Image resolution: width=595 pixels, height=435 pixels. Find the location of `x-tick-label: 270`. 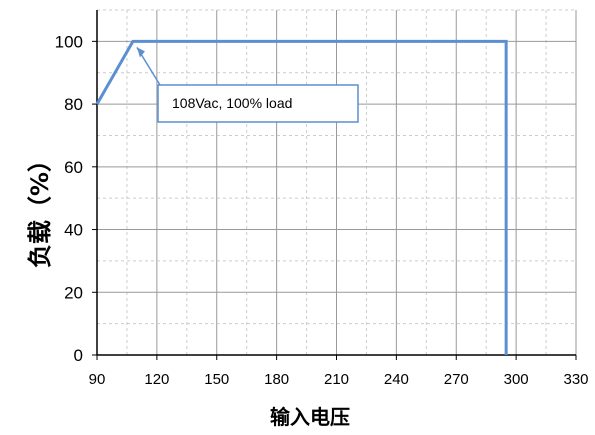

x-tick-label: 270 is located at coordinates (456, 379).